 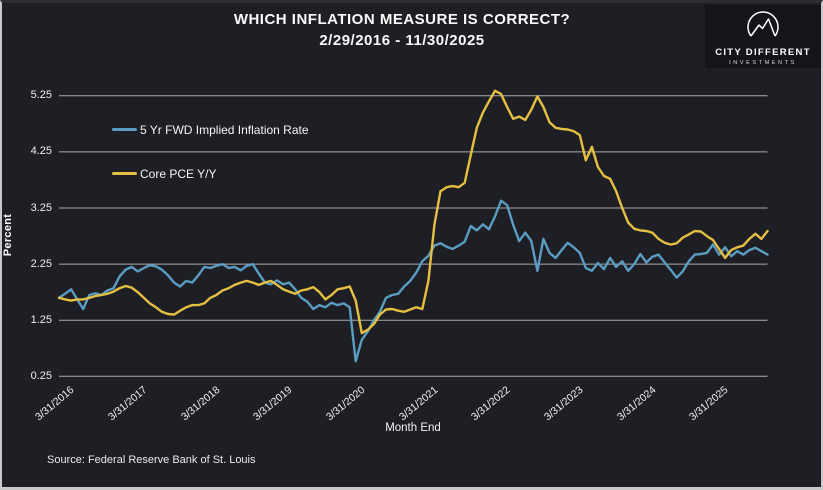 I want to click on chart-title-line2: 2/29/2016 - 11/30/2025, so click(x=402, y=40).